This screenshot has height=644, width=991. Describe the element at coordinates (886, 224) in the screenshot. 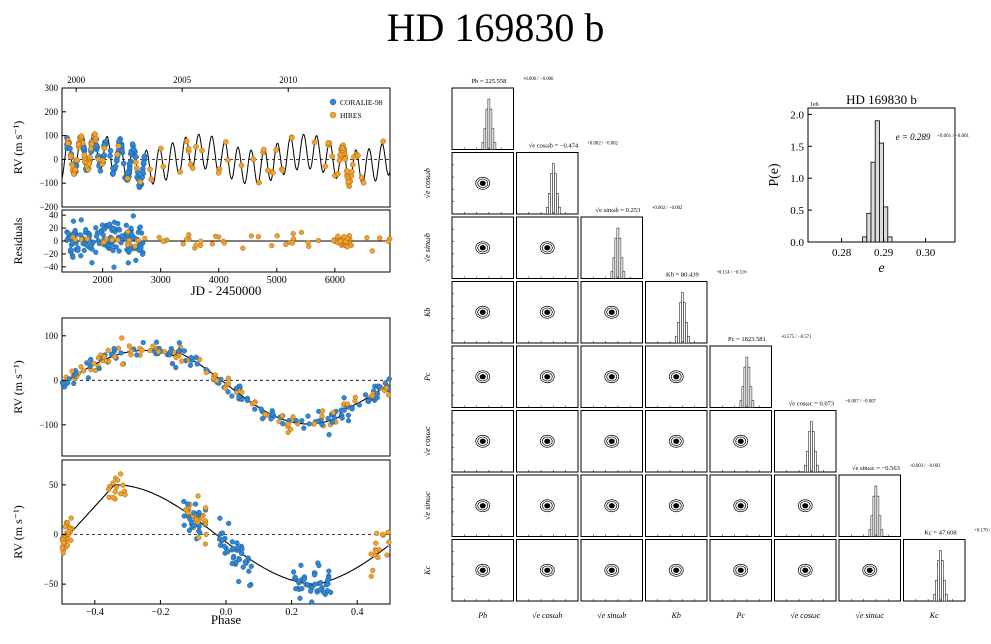

I see `ecc-hist-bar` at that location.